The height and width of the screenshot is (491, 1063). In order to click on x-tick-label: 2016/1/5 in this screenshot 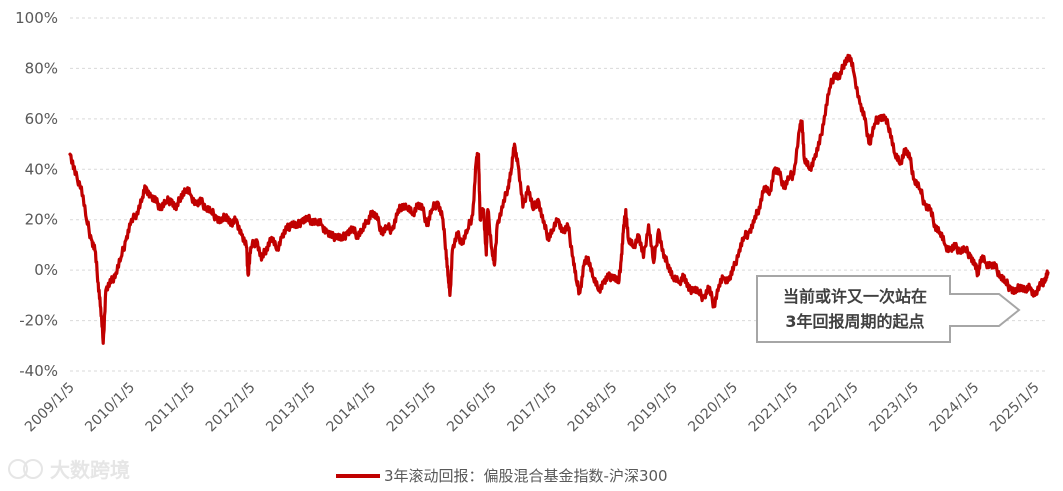, I will do `click(472, 408)`.